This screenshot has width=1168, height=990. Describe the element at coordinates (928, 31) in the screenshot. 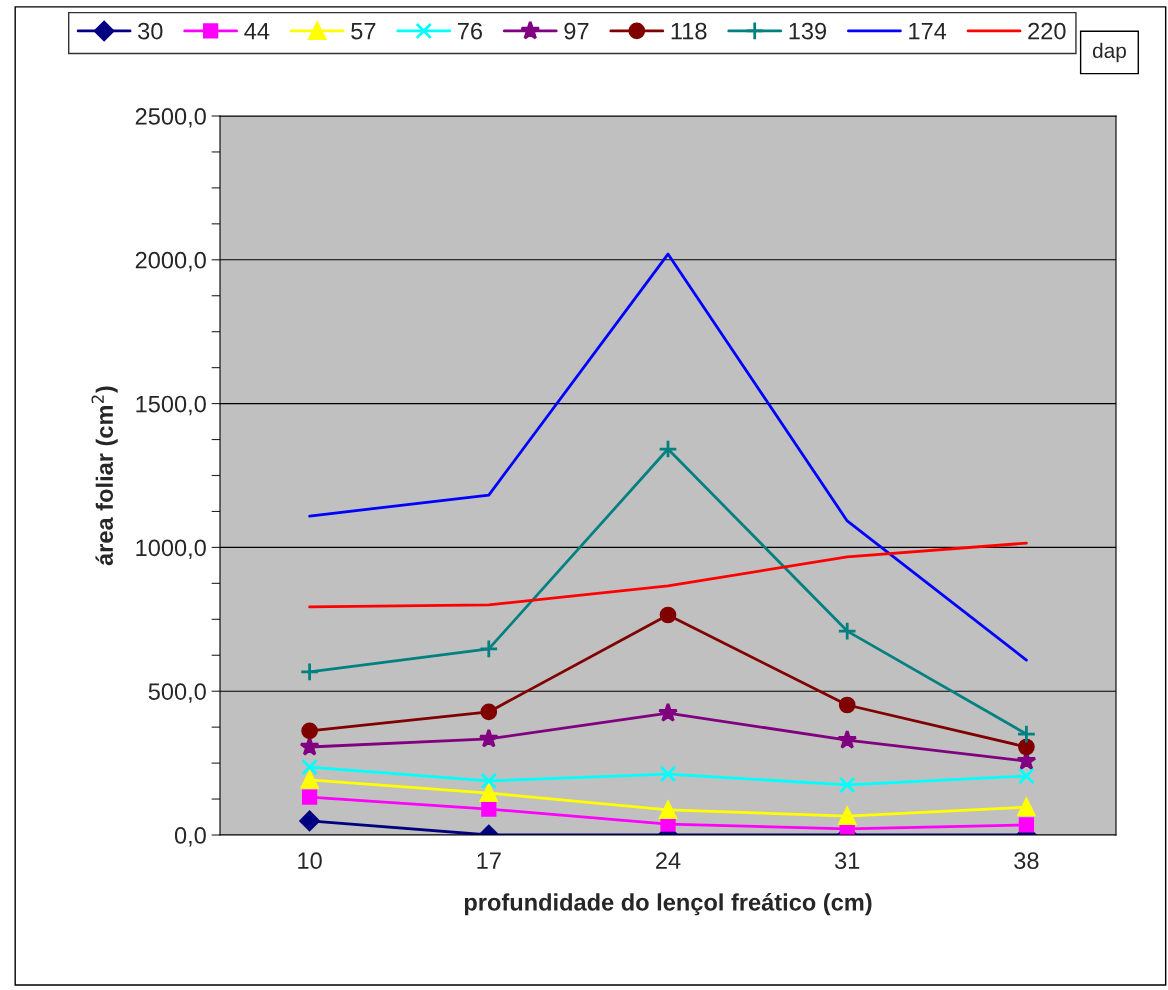

I see `legend-label: 174` at that location.